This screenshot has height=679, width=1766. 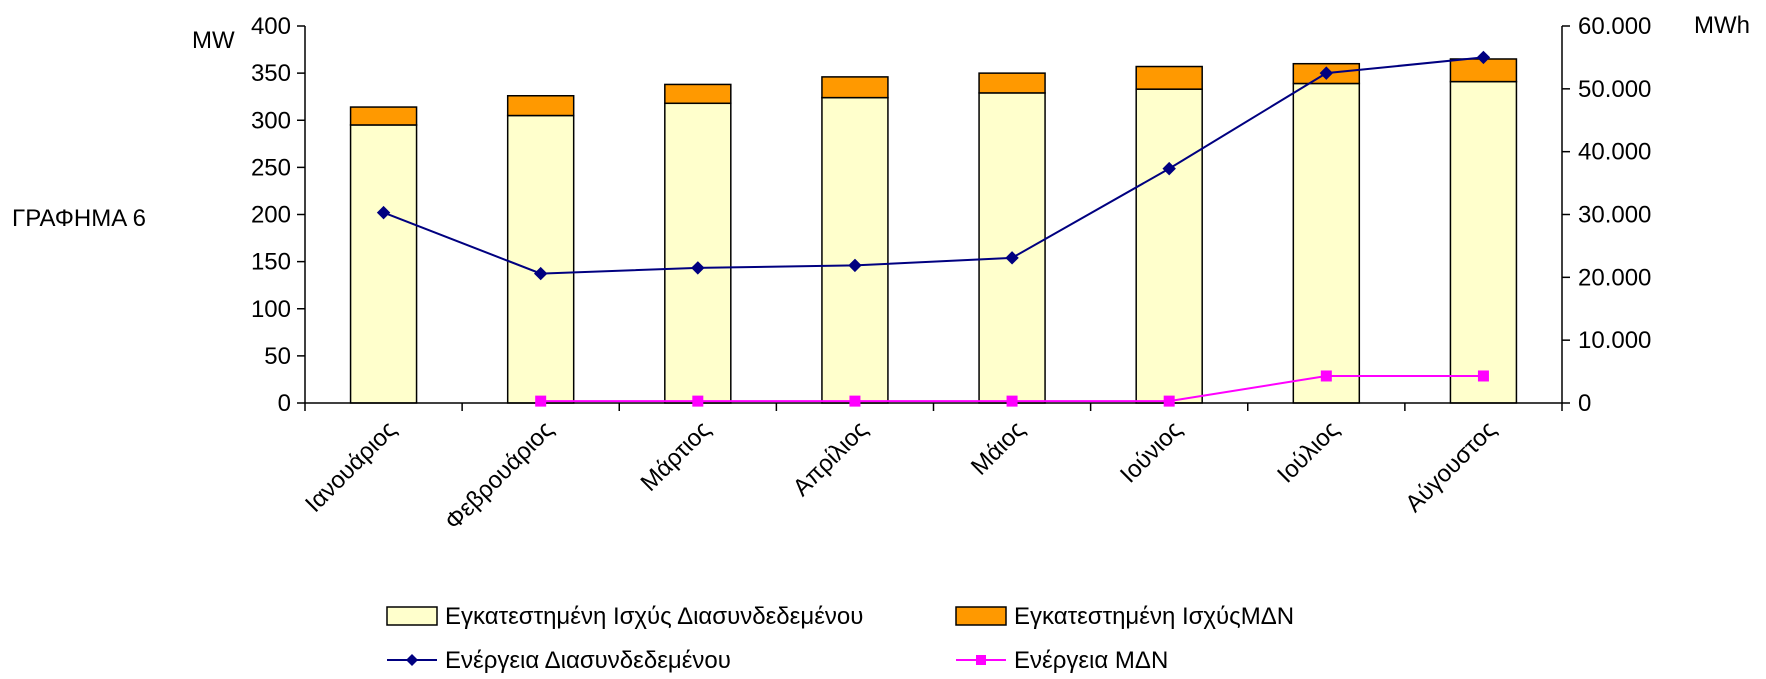 I want to click on right-tick-label: 20.000, so click(x=1614, y=277).